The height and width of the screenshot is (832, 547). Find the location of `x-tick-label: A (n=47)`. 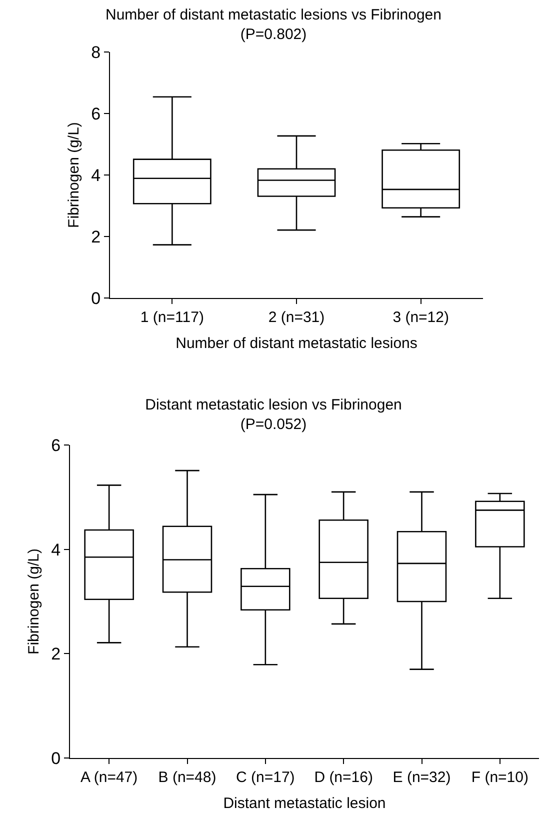

x-tick-label: A (n=47) is located at coordinates (109, 777).